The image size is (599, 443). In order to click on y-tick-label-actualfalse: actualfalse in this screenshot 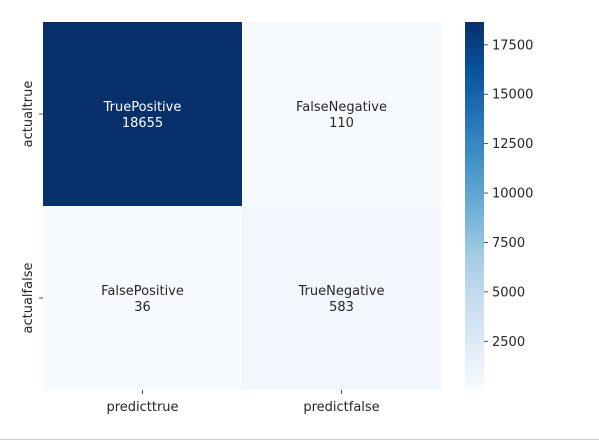, I will do `click(28, 298)`.